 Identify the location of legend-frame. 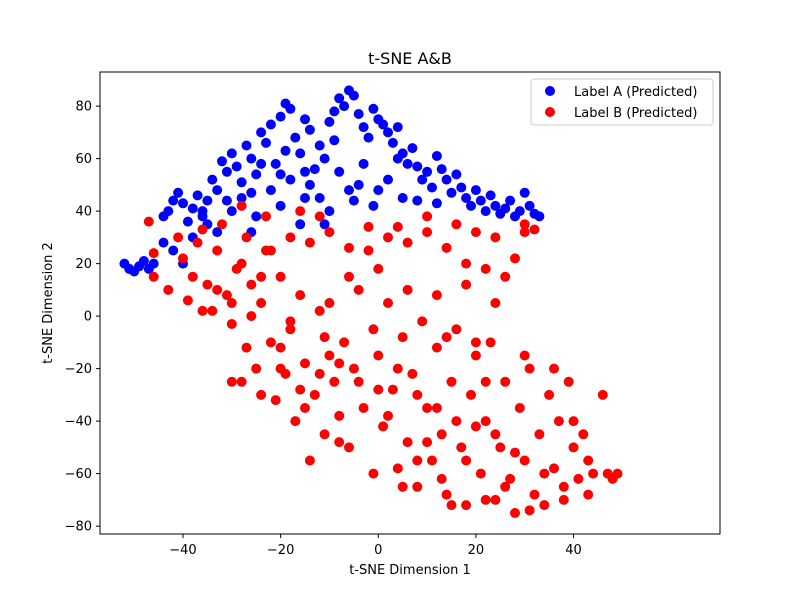
(622, 102).